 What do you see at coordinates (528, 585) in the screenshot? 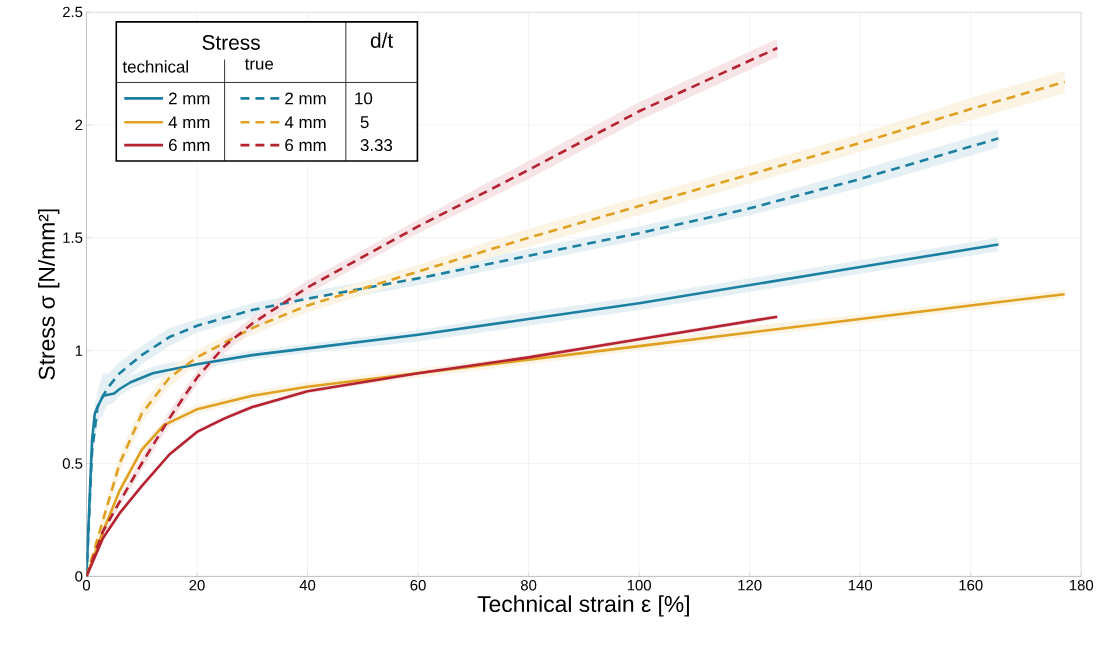
I see `x-tick-label: 80` at bounding box center [528, 585].